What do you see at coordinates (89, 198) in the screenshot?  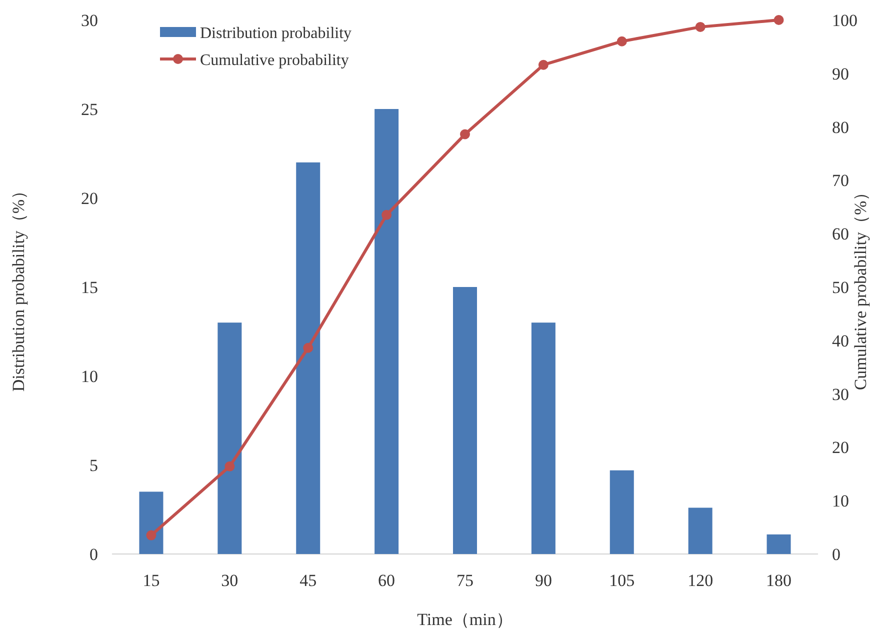 I see `y-tick-label: 20` at bounding box center [89, 198].